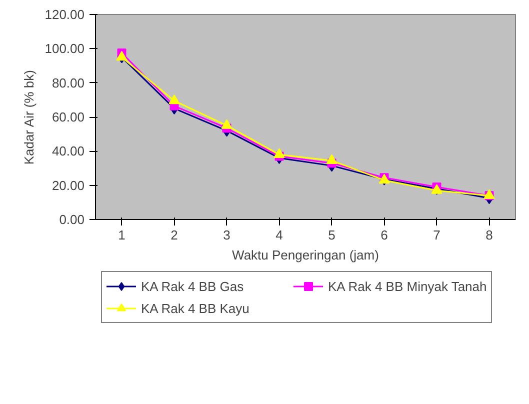  I want to click on y-tick-label: 60.00, so click(68, 117).